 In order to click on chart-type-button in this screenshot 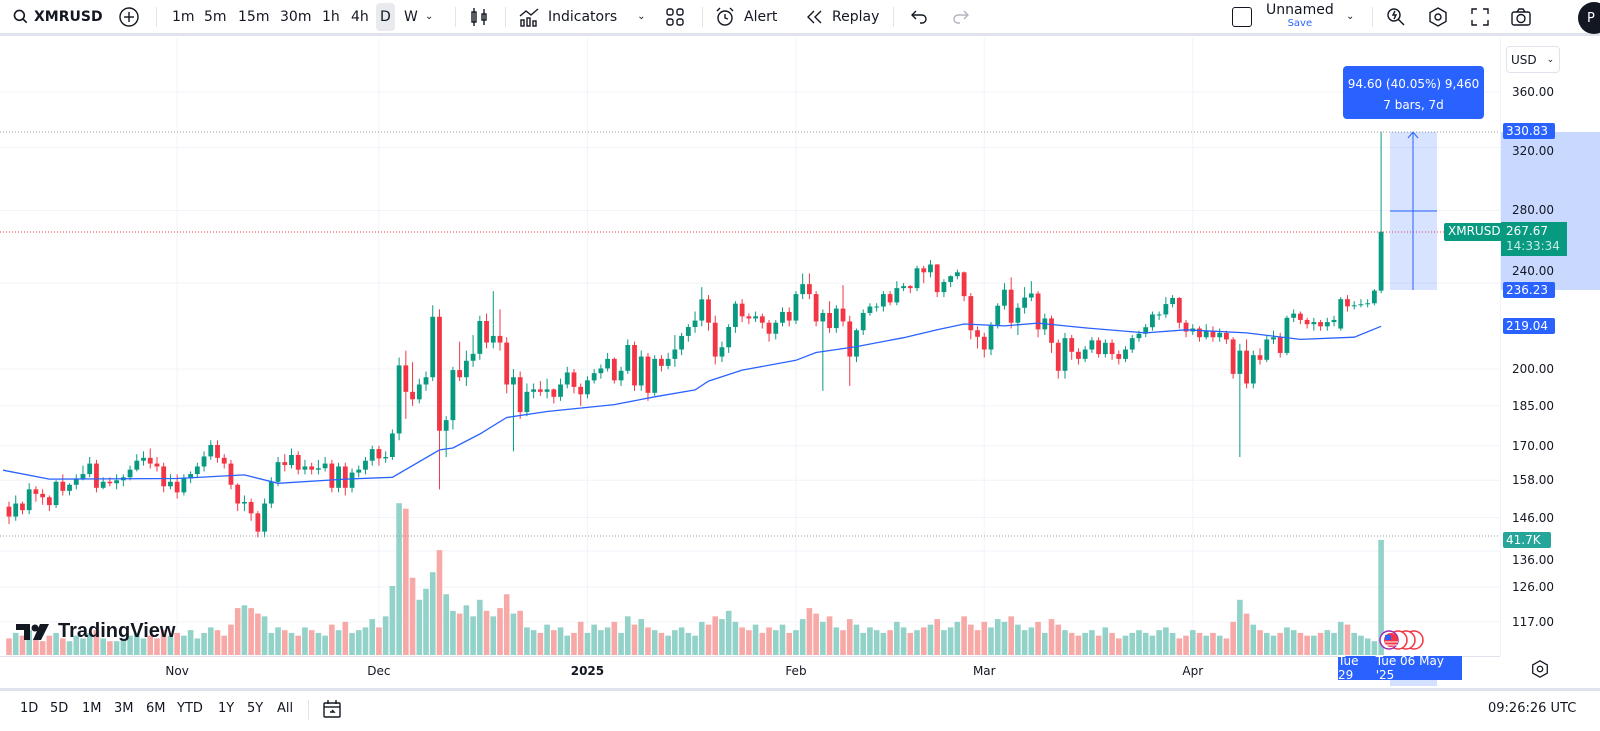, I will do `click(479, 16)`.